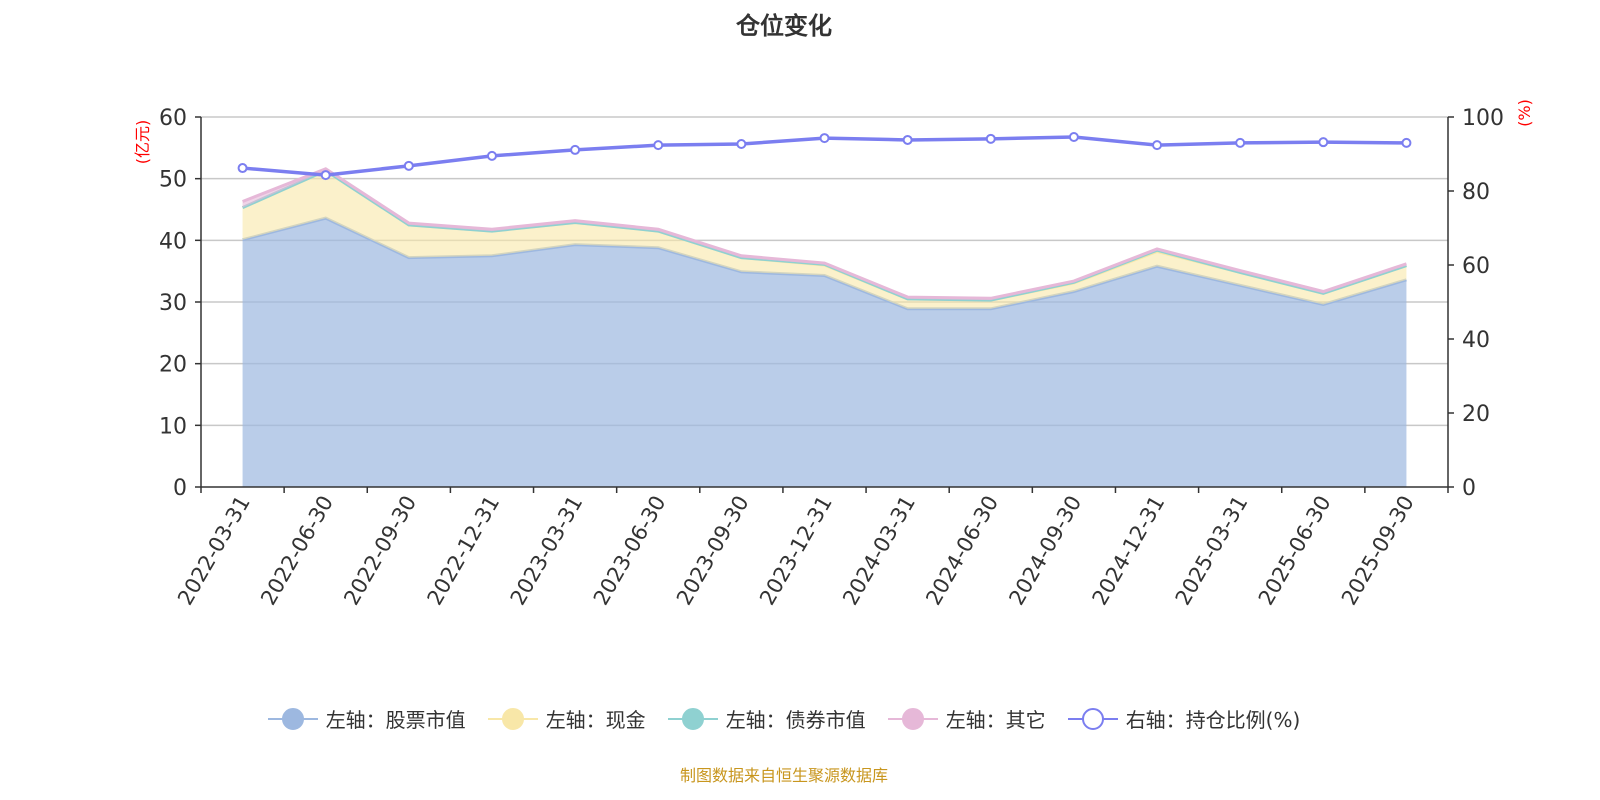  I want to click on legend-item: 左轴：其它, so click(966, 718).